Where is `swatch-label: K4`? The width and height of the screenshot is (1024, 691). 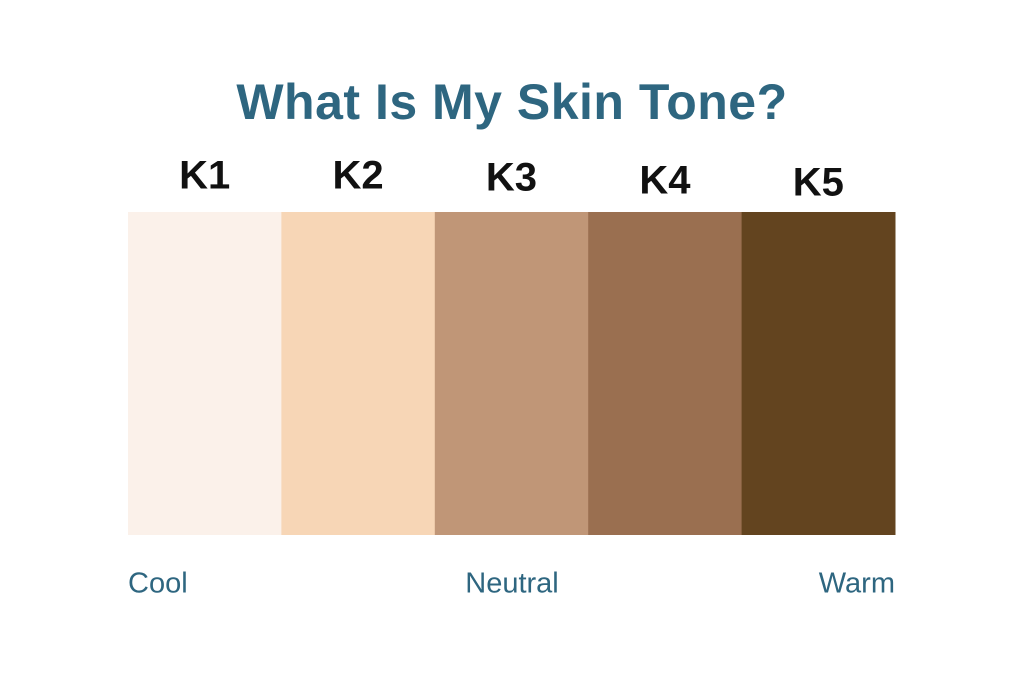
swatch-label: K4 is located at coordinates (665, 181).